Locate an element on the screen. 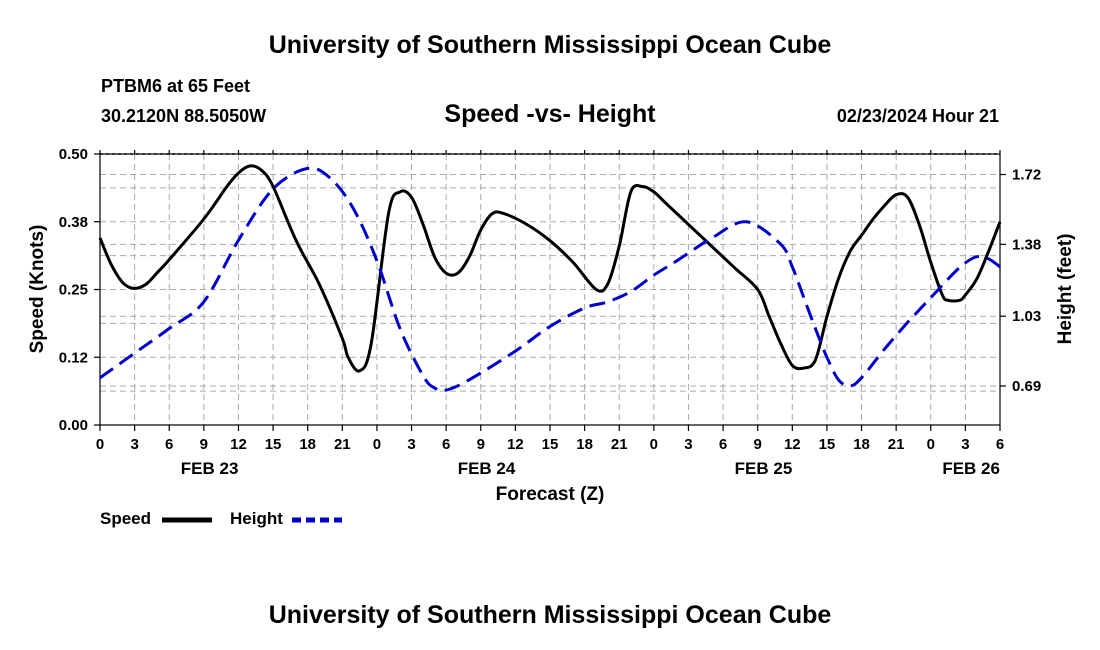  chart-title: Speed -vs- Height is located at coordinates (550, 114).